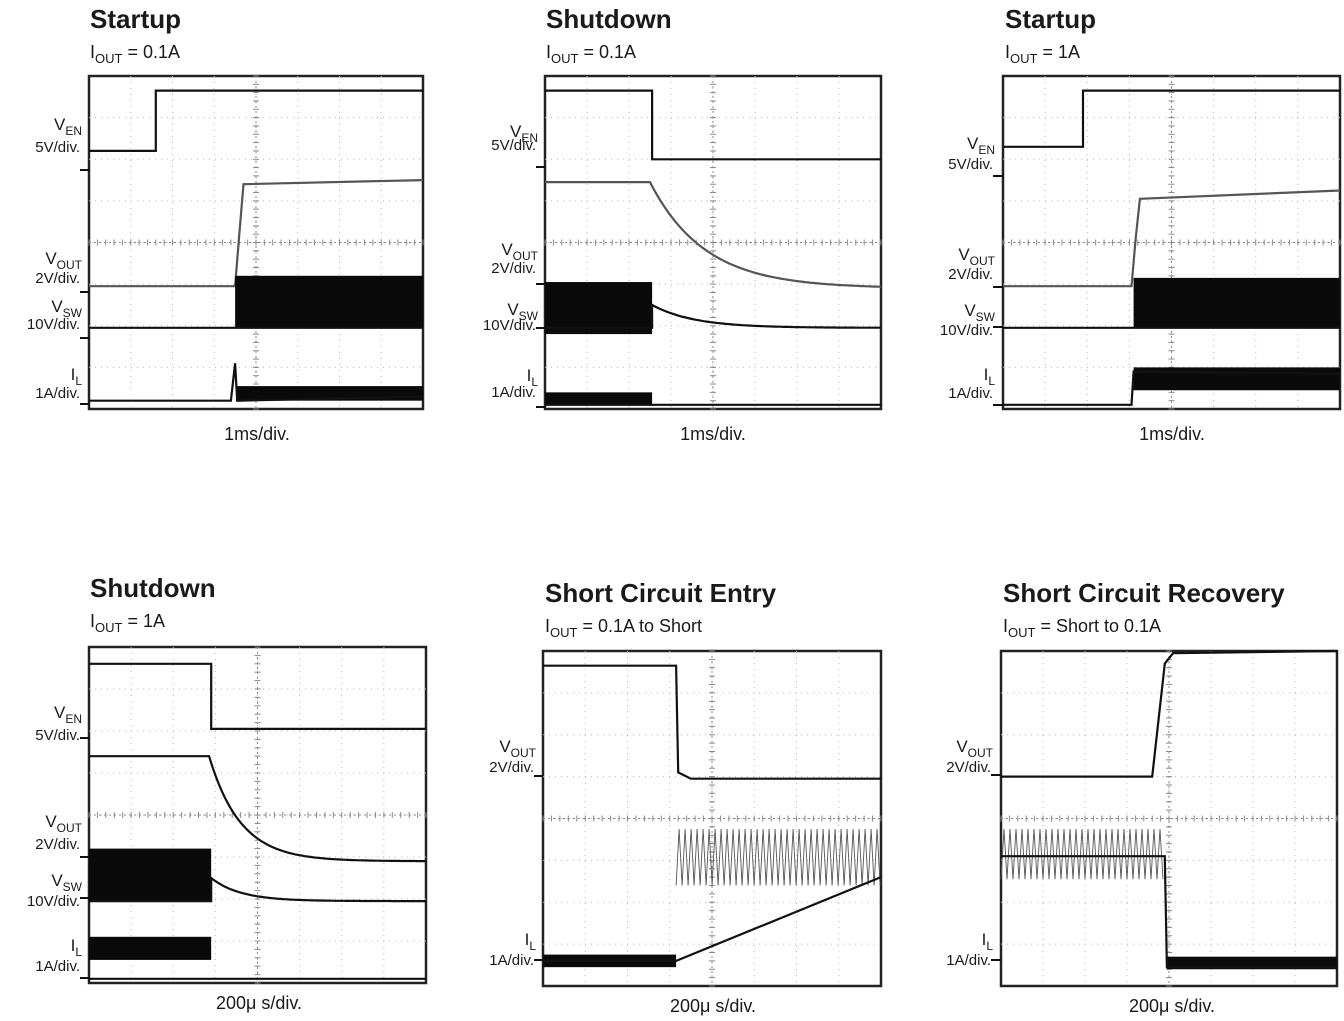 The height and width of the screenshot is (1021, 1344). What do you see at coordinates (623, 628) in the screenshot?
I see `scope-subtitle: IOUT = 0.1A to Short` at bounding box center [623, 628].